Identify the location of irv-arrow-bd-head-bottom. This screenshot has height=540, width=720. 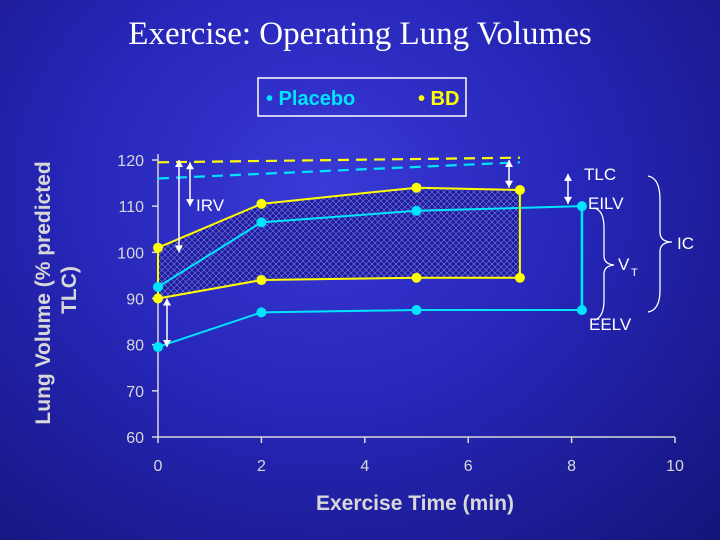
(179, 249).